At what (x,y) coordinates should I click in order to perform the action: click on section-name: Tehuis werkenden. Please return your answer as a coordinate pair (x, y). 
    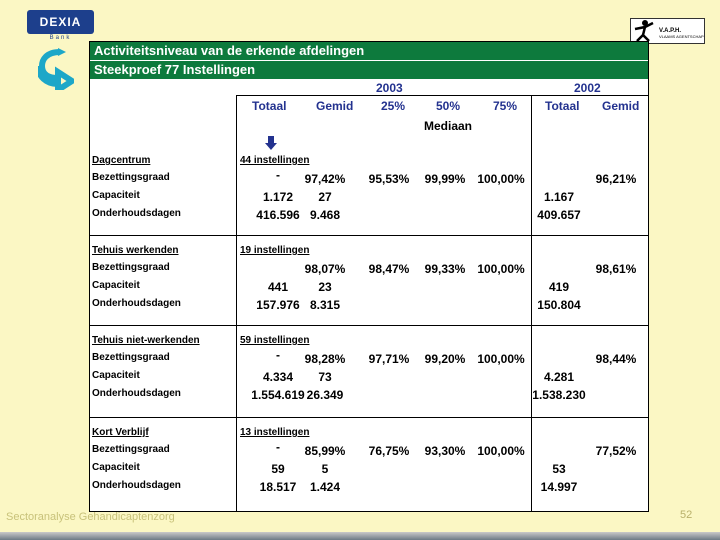
    Looking at the image, I should click on (135, 250).